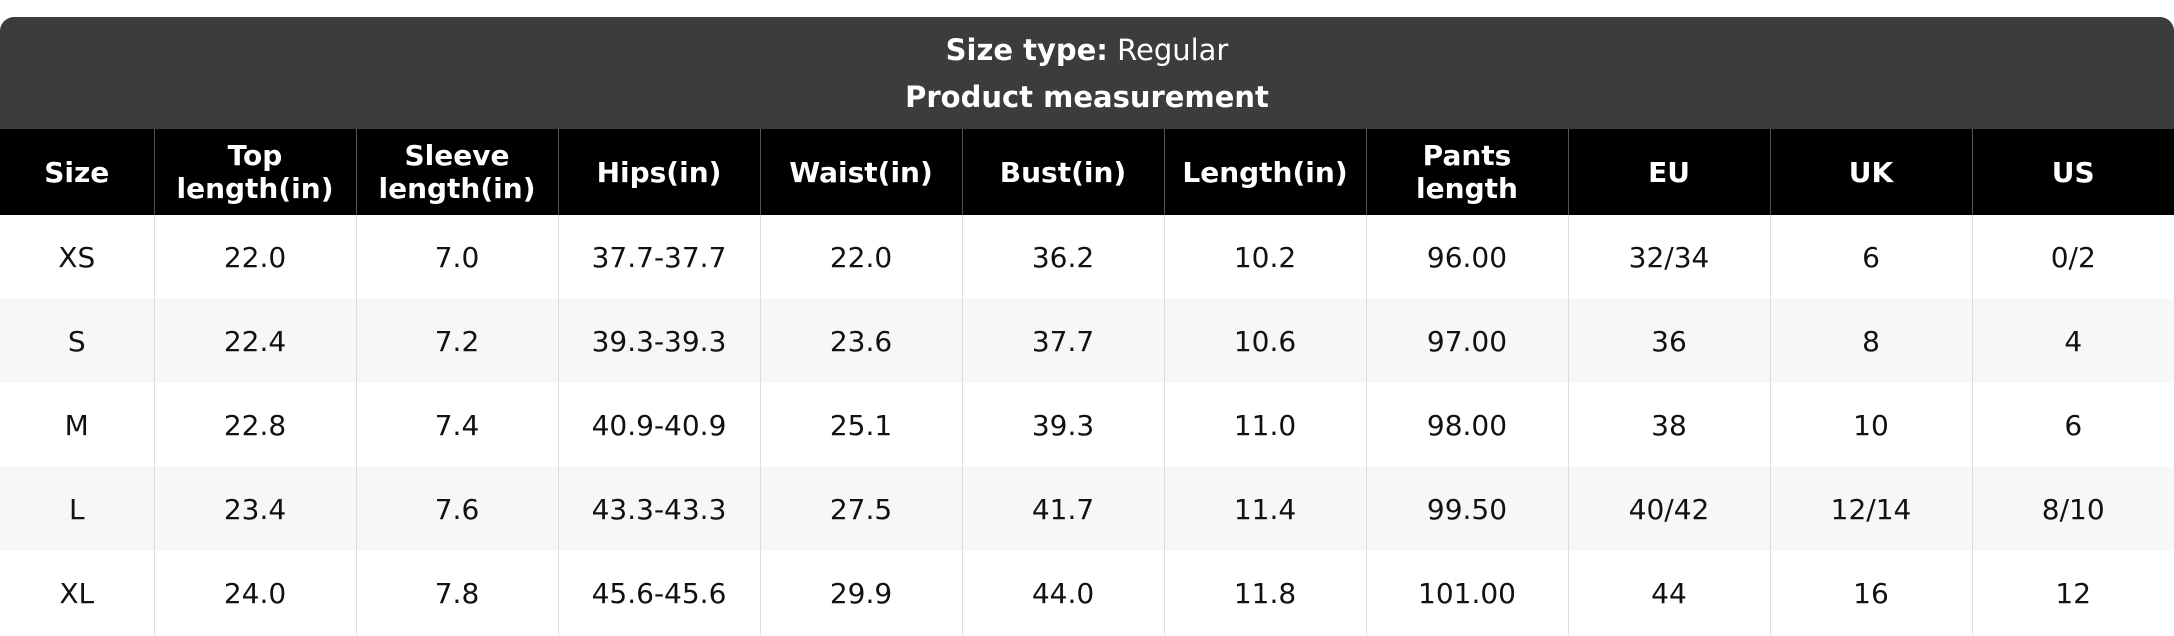  Describe the element at coordinates (1668, 593) in the screenshot. I see `table-cell: 44` at that location.